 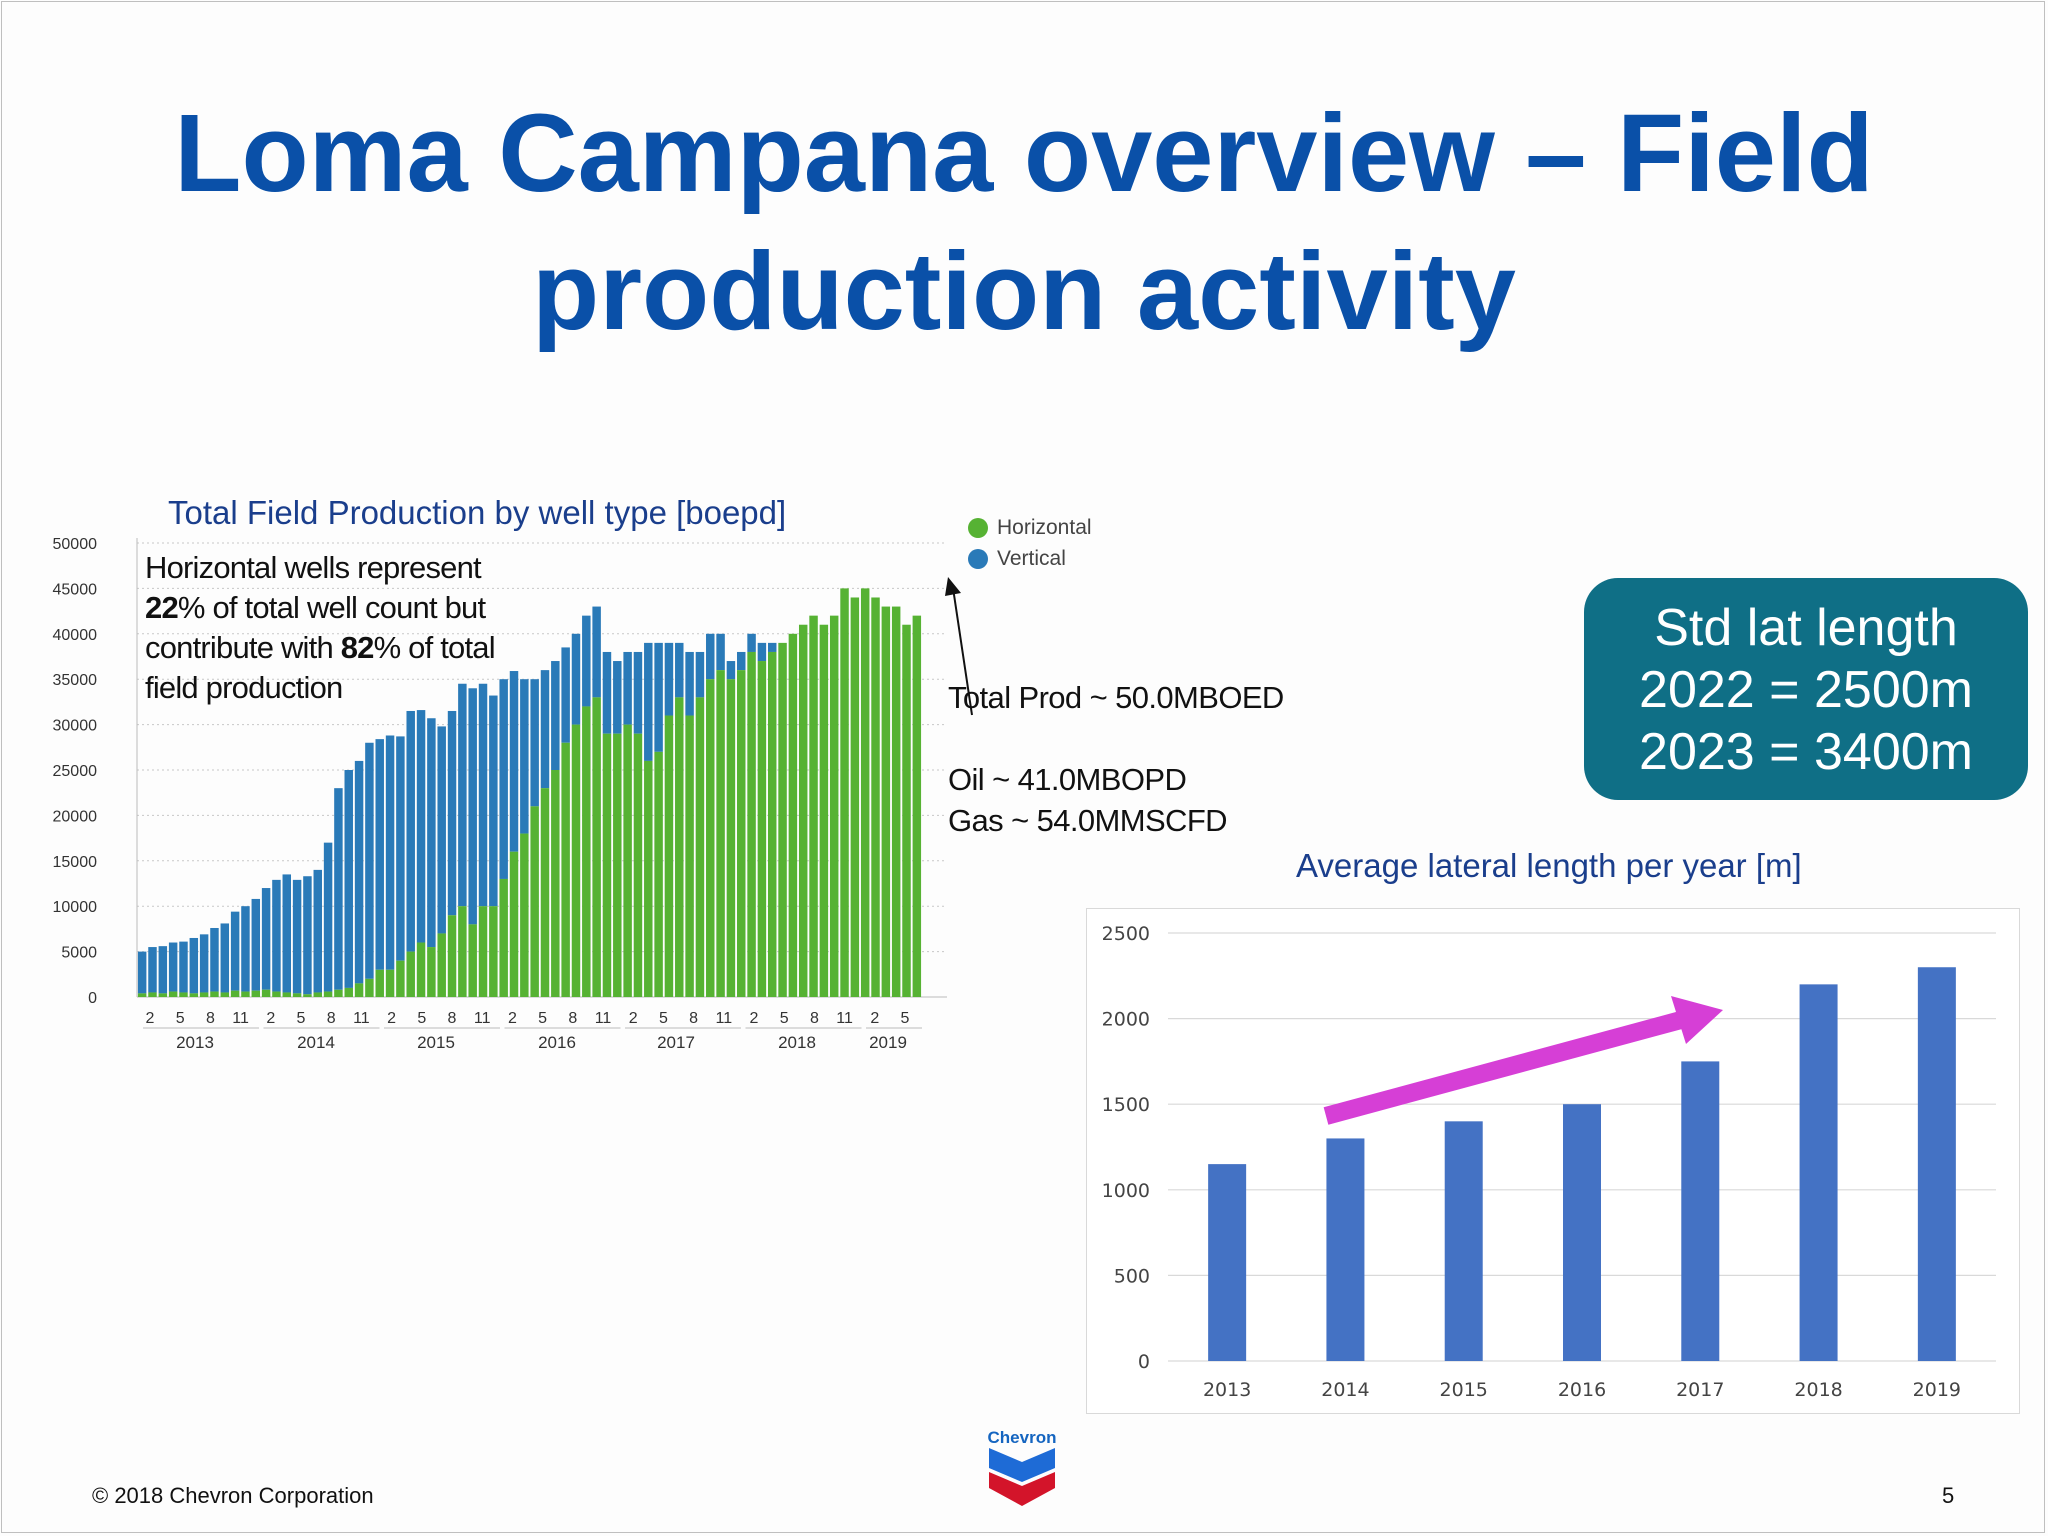 What do you see at coordinates (1030, 527) in the screenshot?
I see `legend-item-horizontal: Horizontal` at bounding box center [1030, 527].